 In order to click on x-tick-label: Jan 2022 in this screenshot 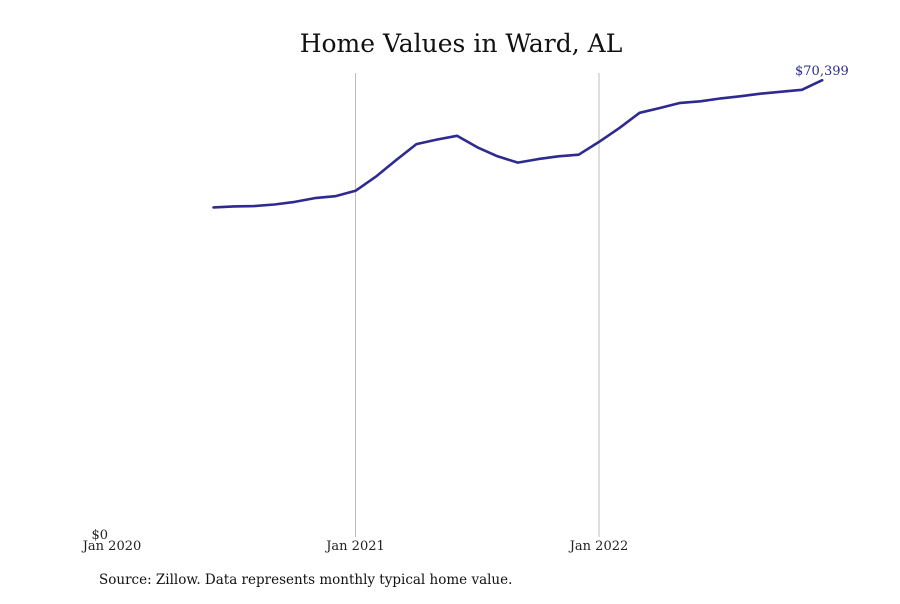, I will do `click(598, 546)`.